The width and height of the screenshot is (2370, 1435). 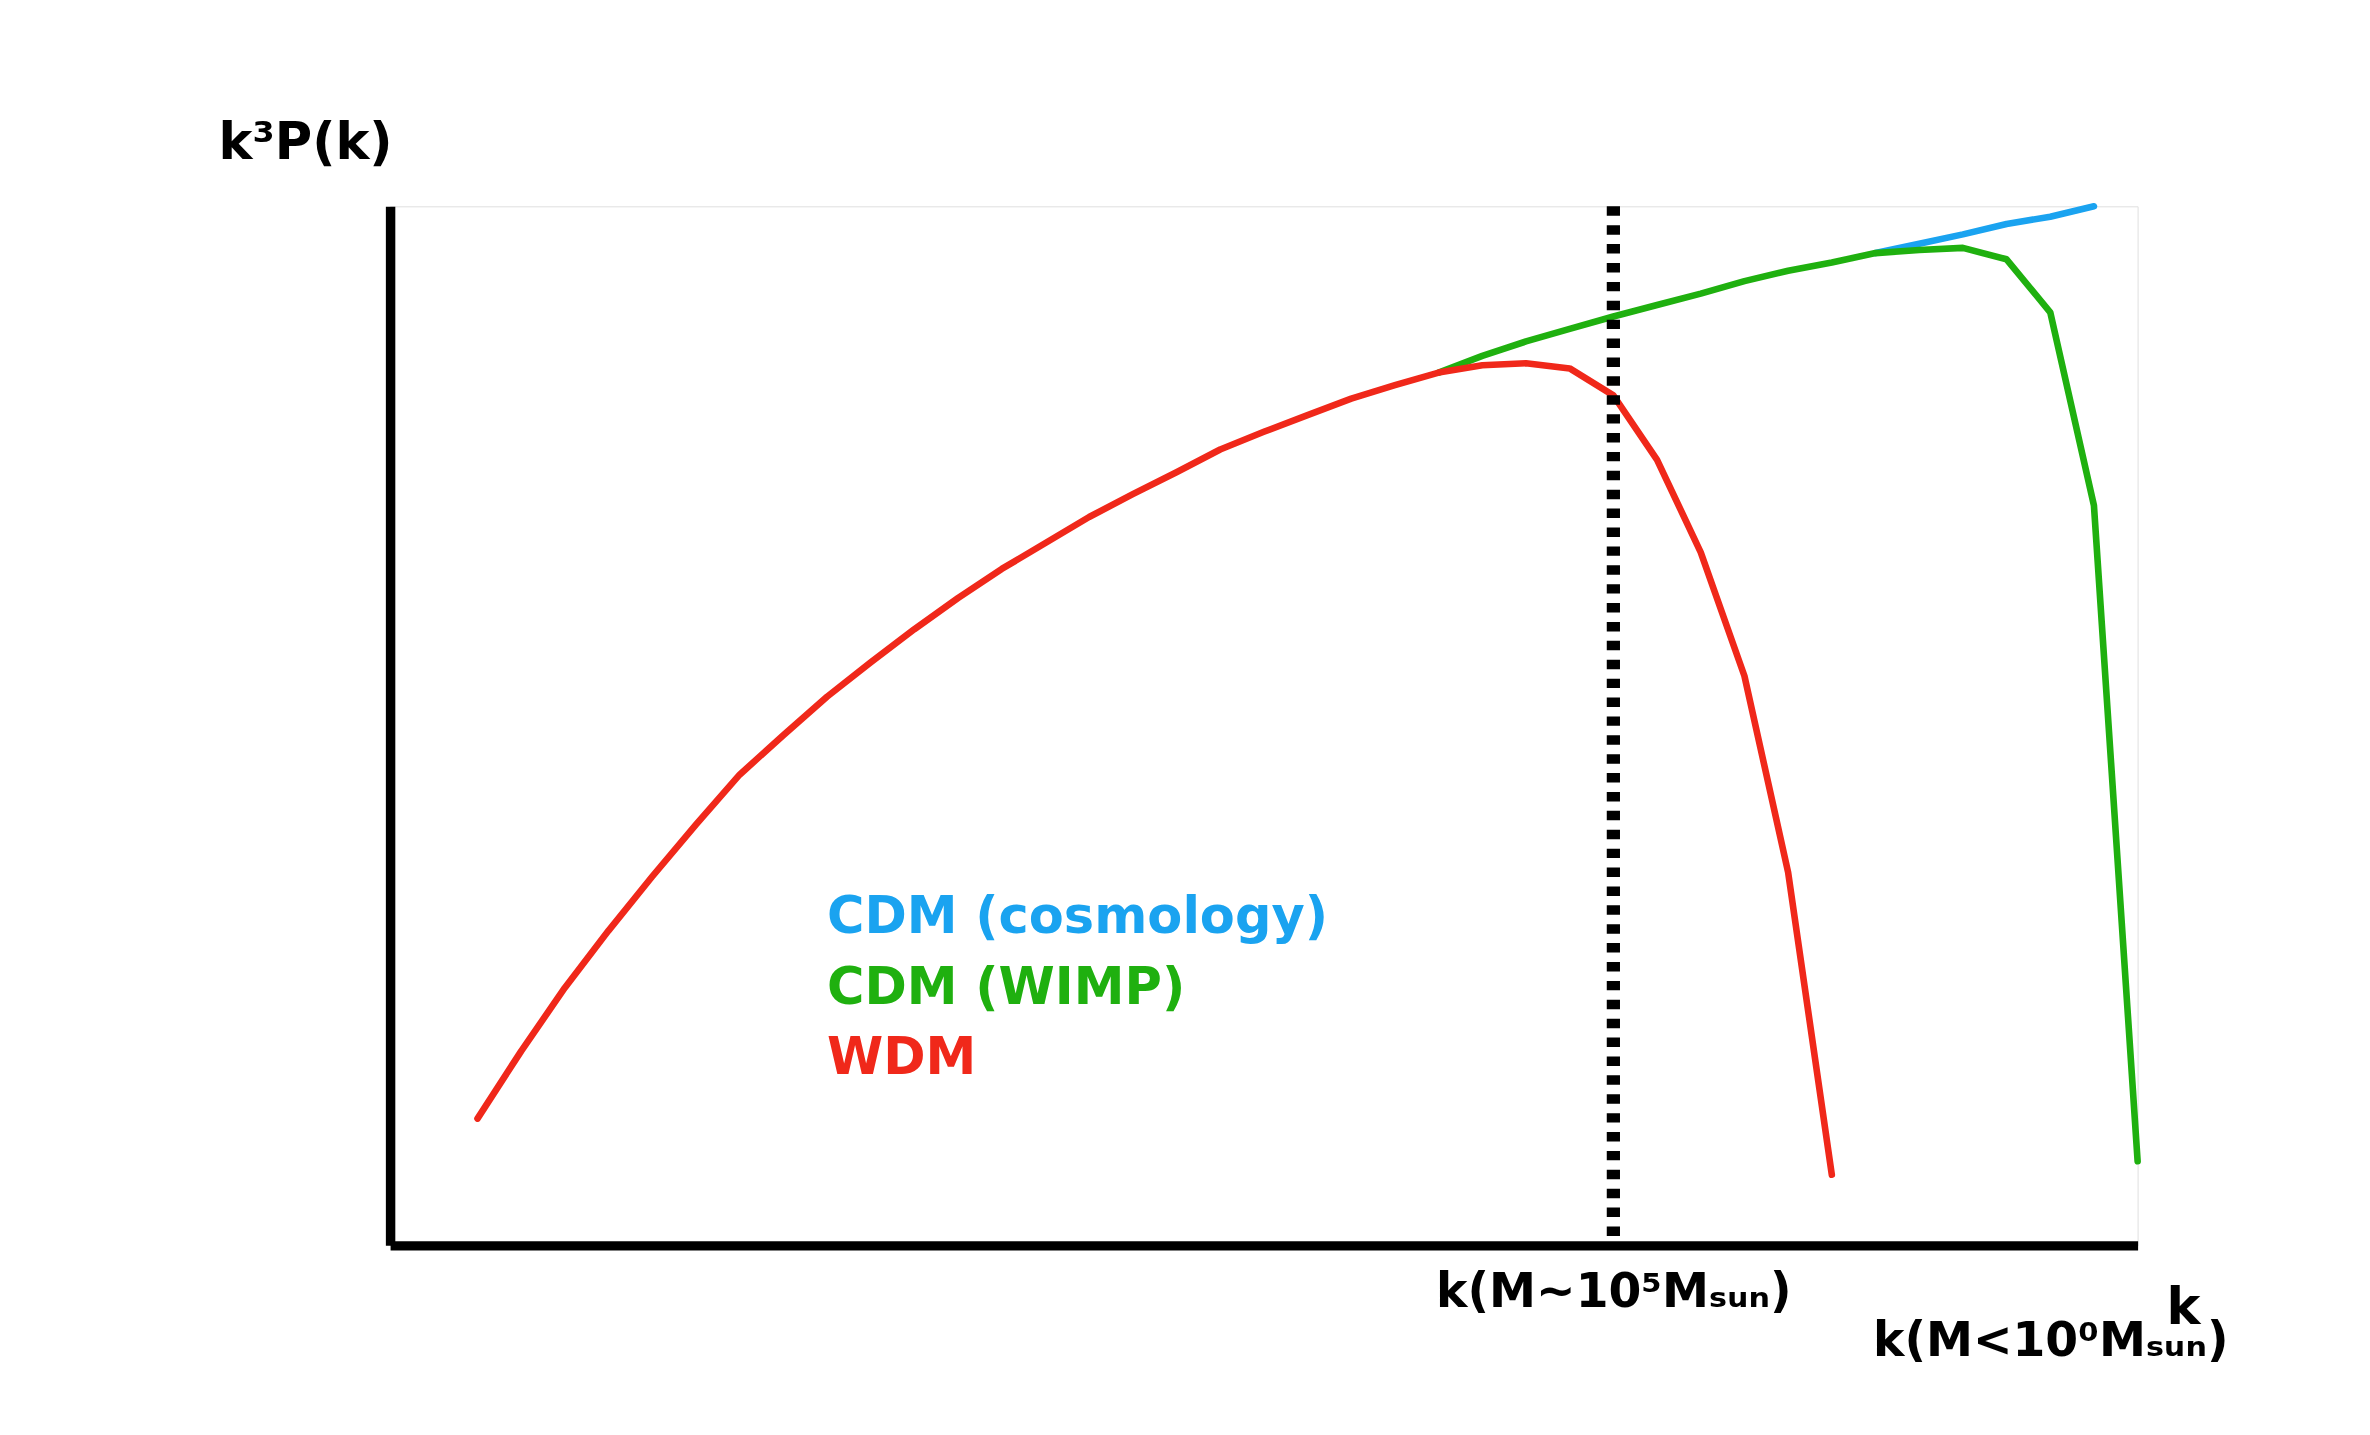 What do you see at coordinates (902, 1057) in the screenshot?
I see `text: WDM` at bounding box center [902, 1057].